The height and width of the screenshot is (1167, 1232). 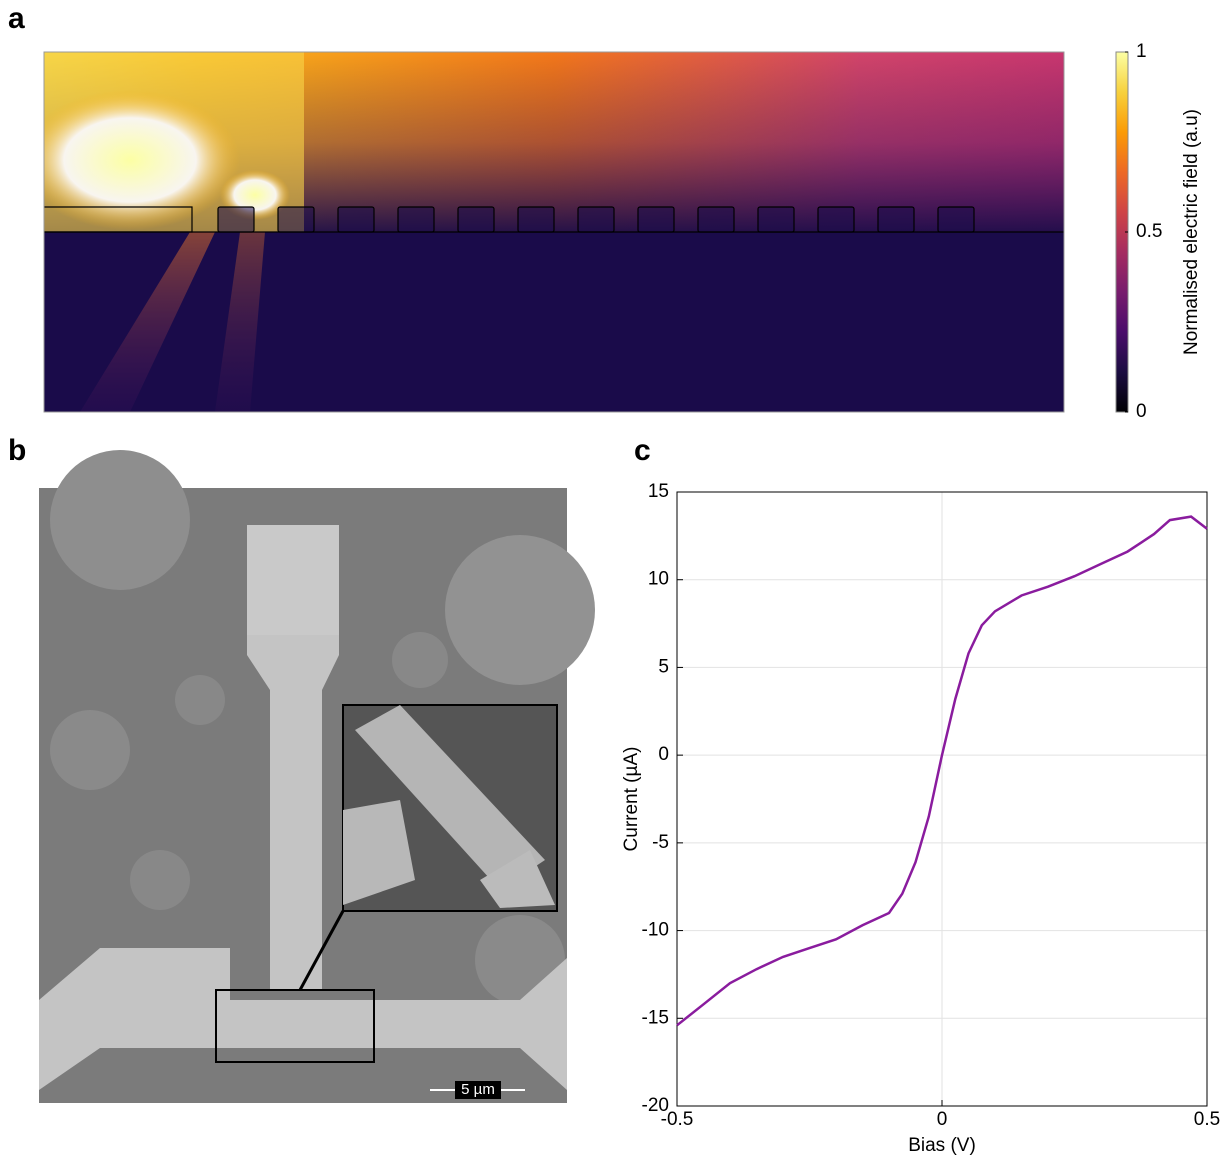 I want to click on x-tick-label: 0.5, so click(x=1207, y=1119).